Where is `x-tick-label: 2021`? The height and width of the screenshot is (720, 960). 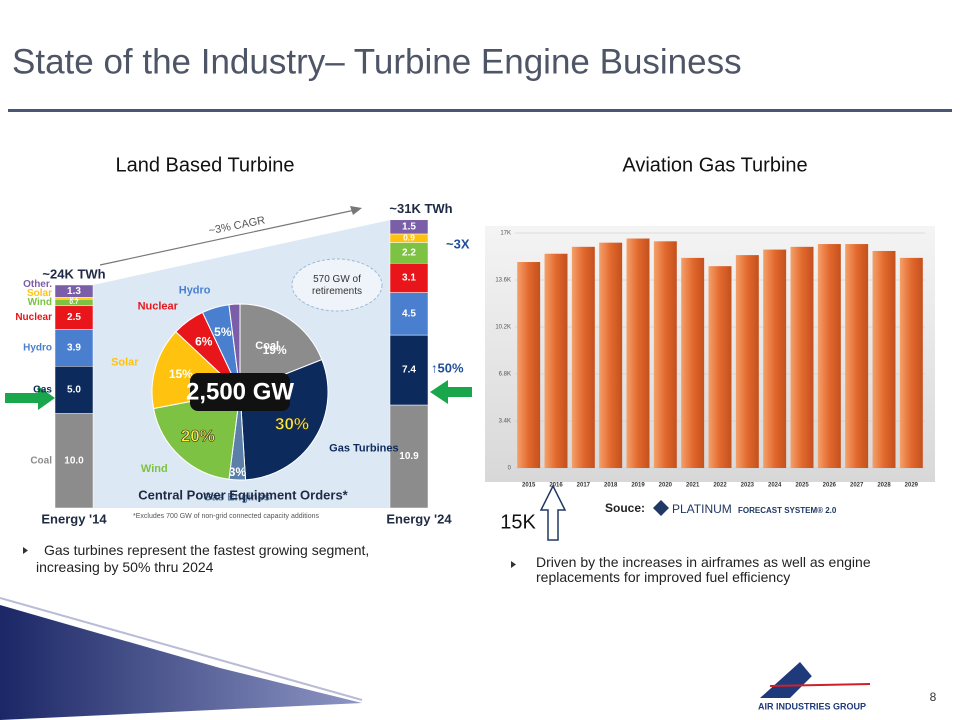 x-tick-label: 2021 is located at coordinates (693, 486).